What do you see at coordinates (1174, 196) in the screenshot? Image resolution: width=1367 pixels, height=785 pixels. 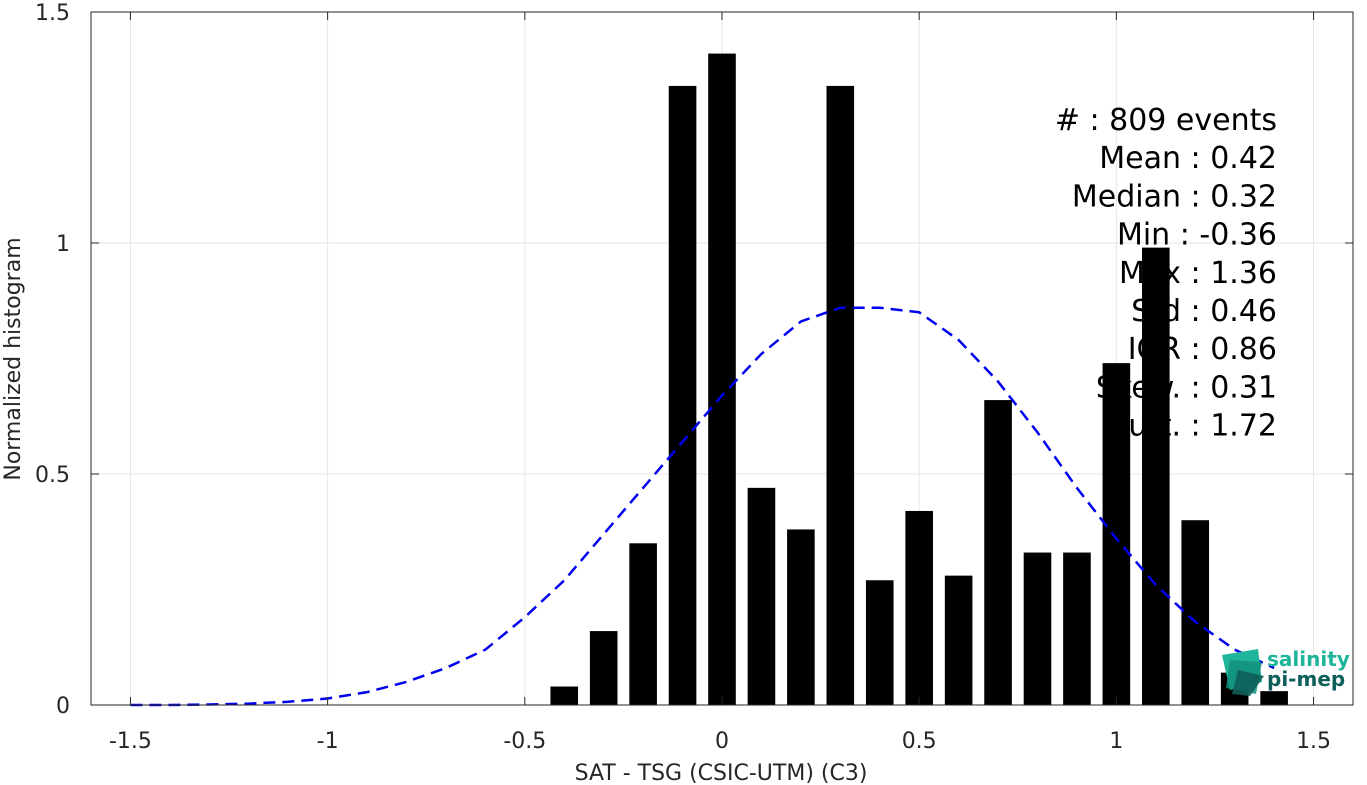 I see `stats-line: Median : 0.32` at bounding box center [1174, 196].